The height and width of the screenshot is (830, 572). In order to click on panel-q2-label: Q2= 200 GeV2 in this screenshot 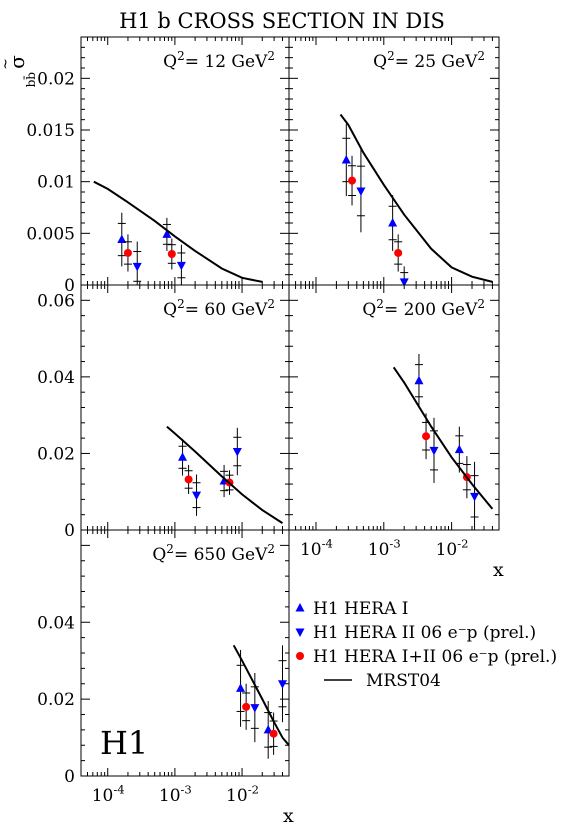, I will do `click(423, 308)`.